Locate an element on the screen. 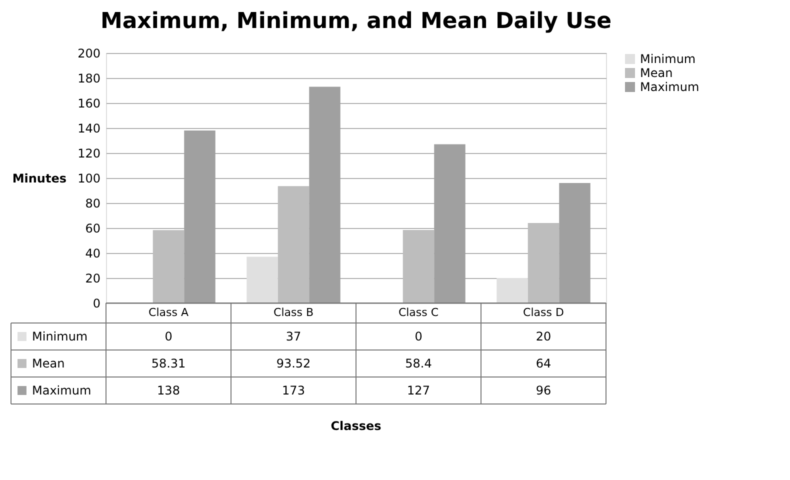 This screenshot has height=480, width=790. x-tick-label: Class C is located at coordinates (418, 312).